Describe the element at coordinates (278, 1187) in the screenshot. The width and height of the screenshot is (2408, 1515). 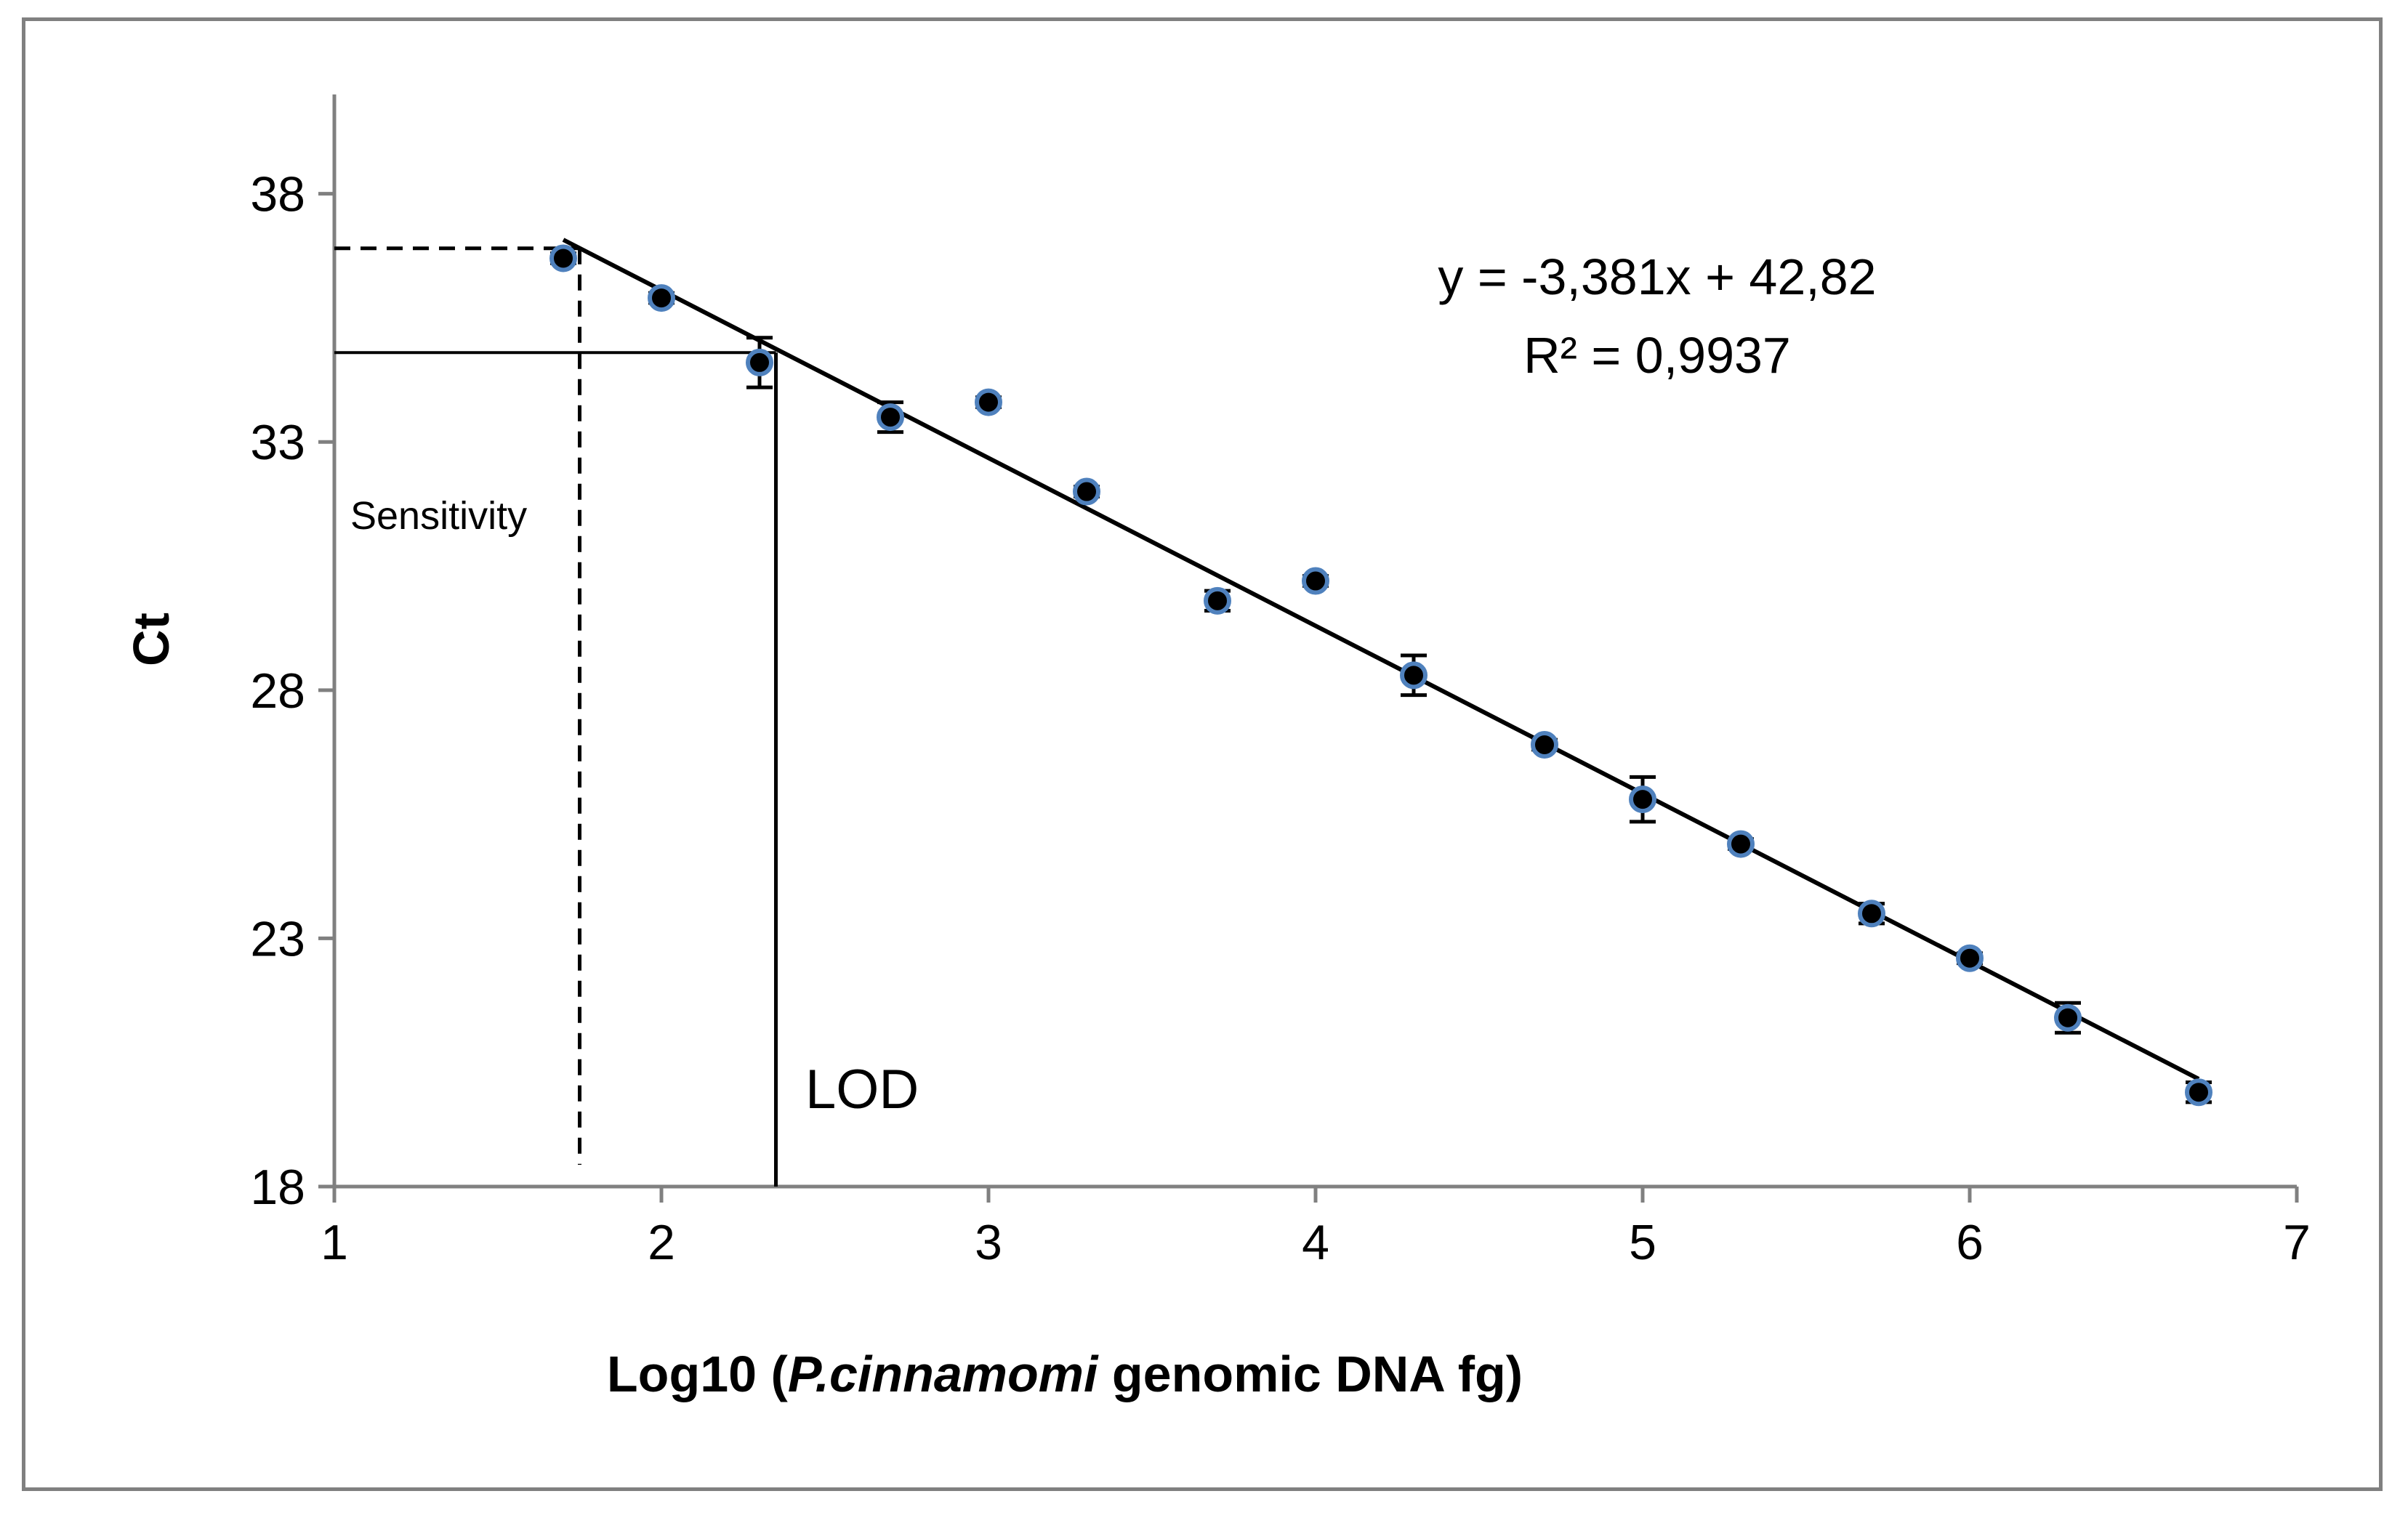
I see `y-tick-label: 18` at that location.